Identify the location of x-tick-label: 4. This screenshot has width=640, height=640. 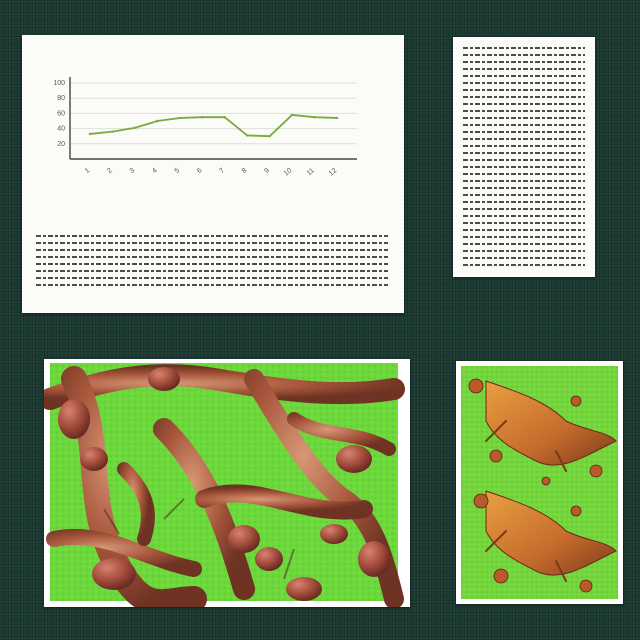
(155, 171).